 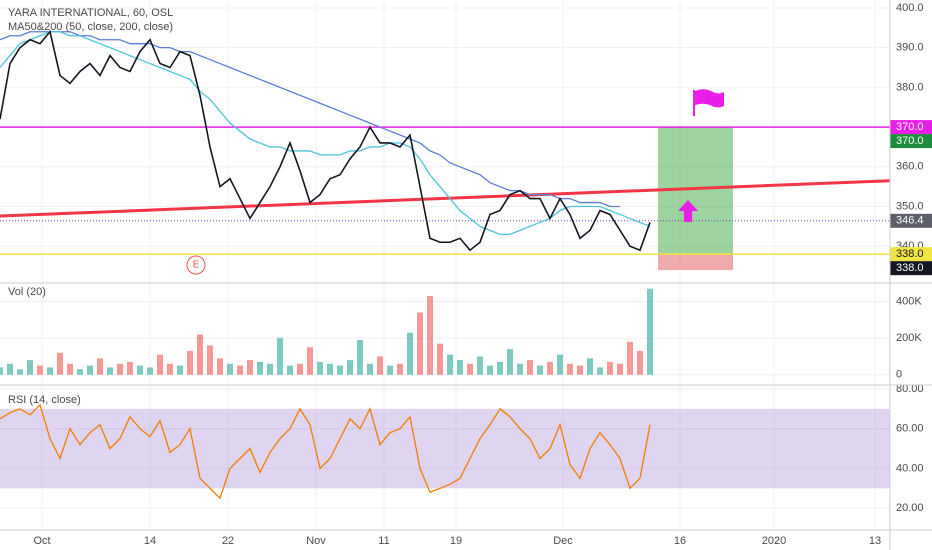 I want to click on y-tick-label: 80.00, so click(x=910, y=389).